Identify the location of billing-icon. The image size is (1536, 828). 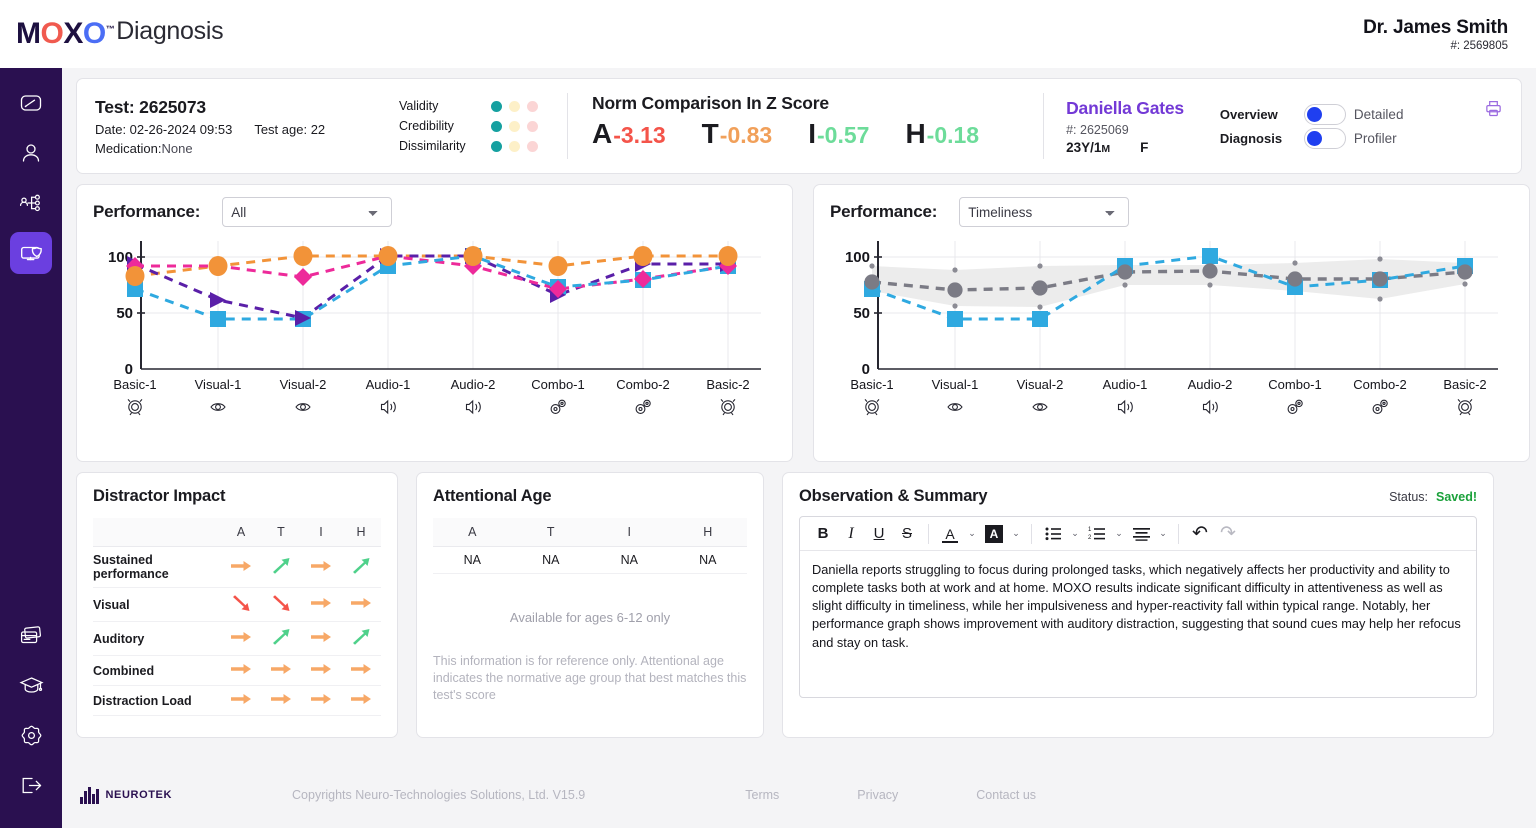
(30, 634).